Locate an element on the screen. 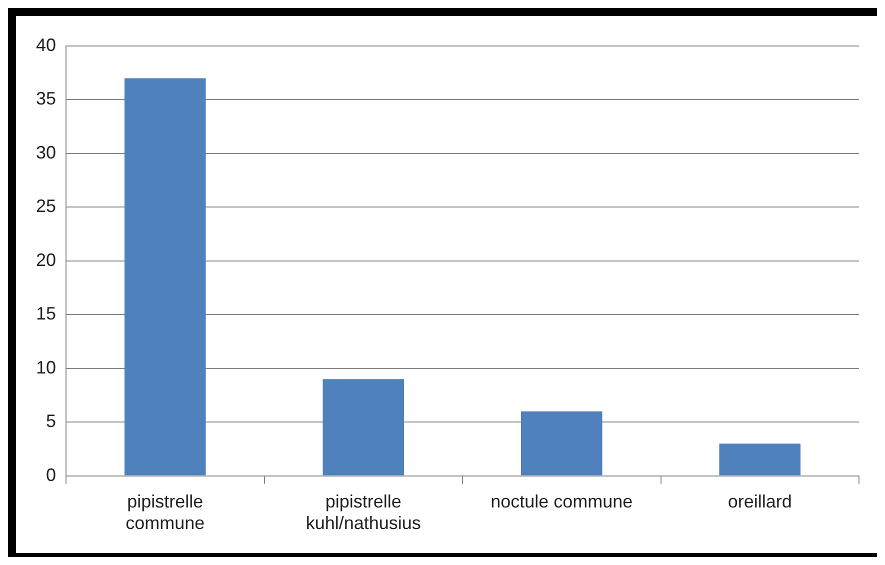 This screenshot has height=565, width=885. y-tick-label: 0 is located at coordinates (51, 474).